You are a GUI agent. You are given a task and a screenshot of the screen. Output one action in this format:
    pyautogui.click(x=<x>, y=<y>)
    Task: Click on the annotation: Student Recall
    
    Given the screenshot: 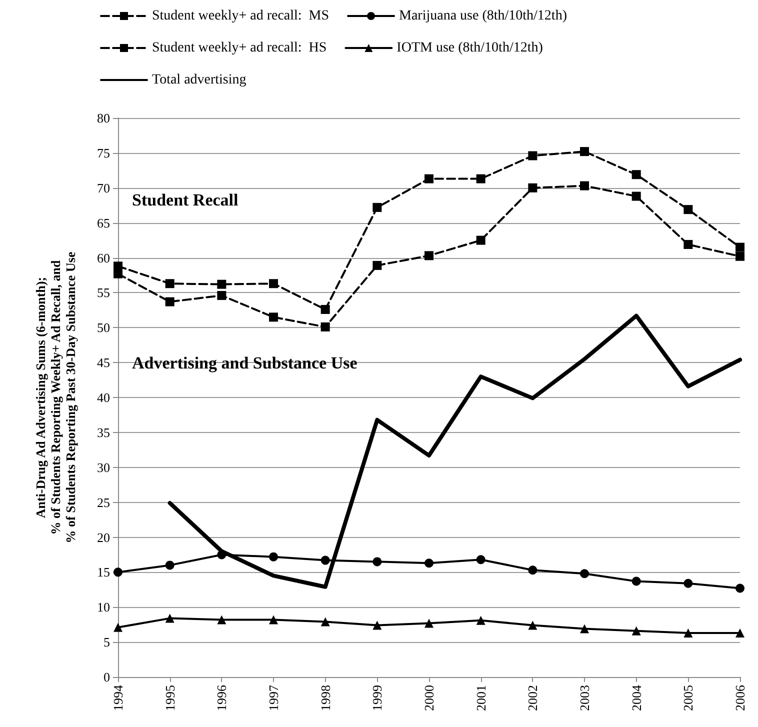 What is the action you would take?
    pyautogui.click(x=185, y=200)
    